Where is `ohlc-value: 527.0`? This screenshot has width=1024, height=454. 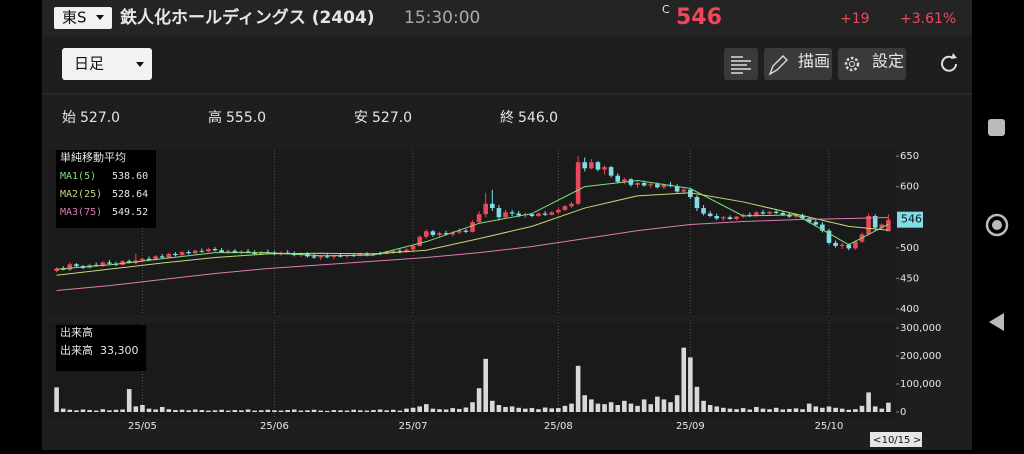
ohlc-value: 527.0 is located at coordinates (392, 118).